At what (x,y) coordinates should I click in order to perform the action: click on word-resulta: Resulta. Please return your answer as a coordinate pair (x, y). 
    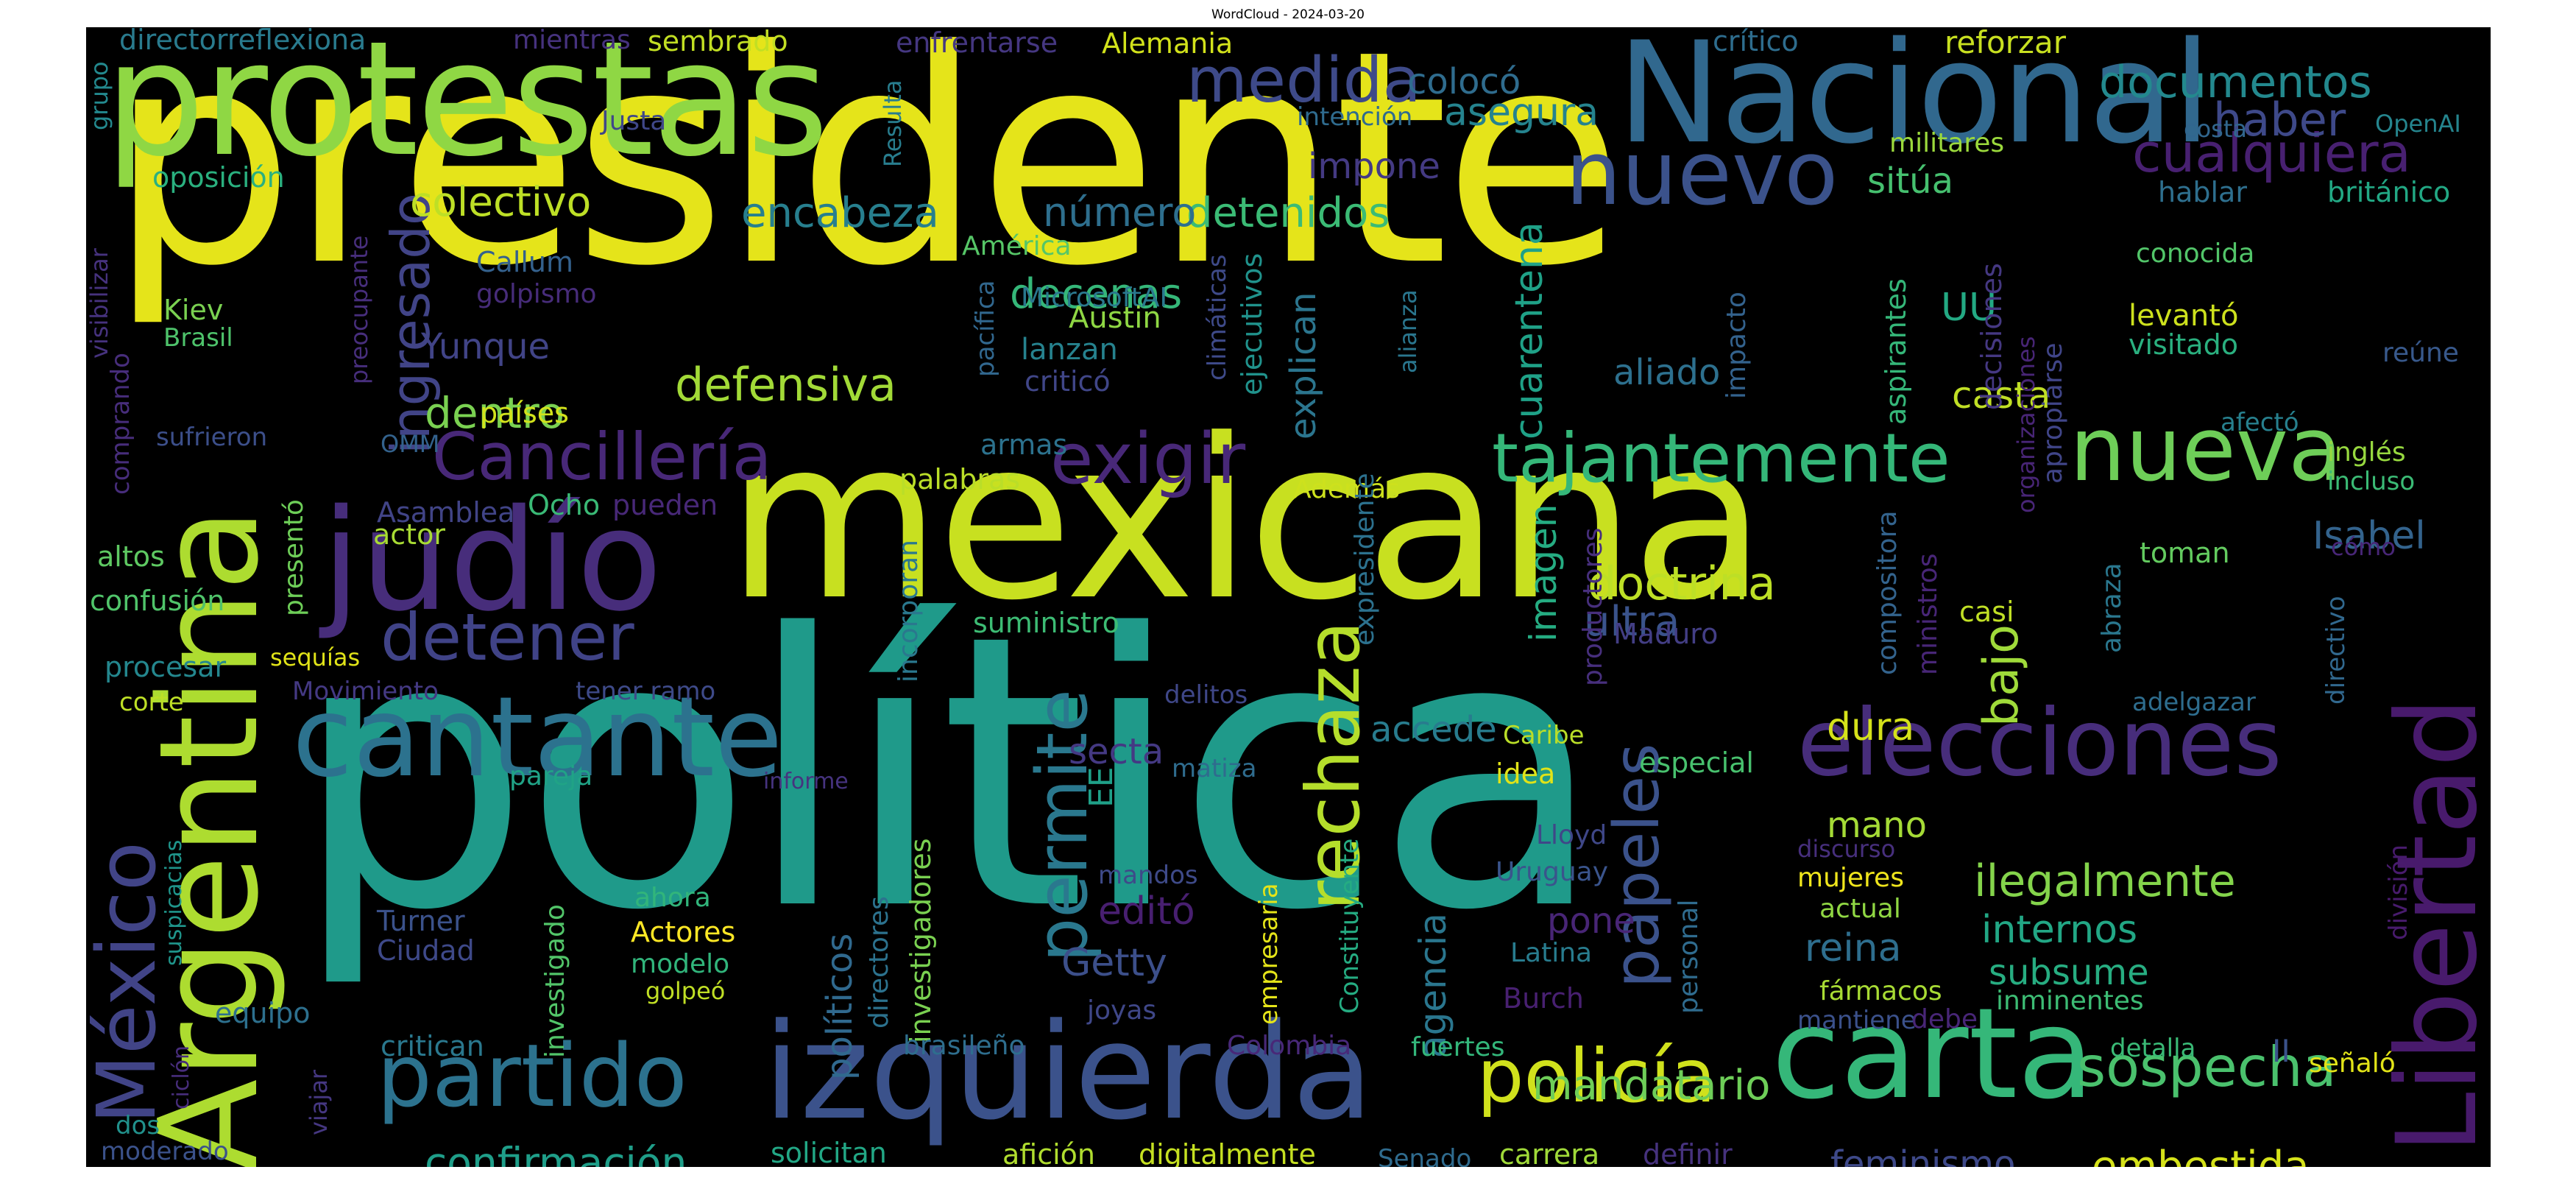
    Looking at the image, I should click on (893, 123).